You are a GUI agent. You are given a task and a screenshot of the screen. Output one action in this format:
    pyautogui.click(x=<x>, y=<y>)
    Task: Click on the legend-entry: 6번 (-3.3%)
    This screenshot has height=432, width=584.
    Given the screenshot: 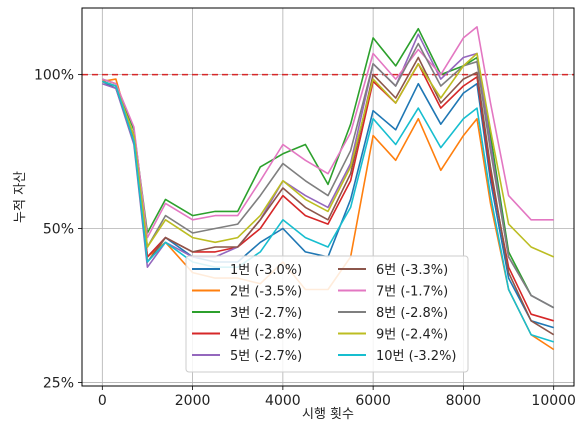 What is the action you would take?
    pyautogui.click(x=412, y=270)
    